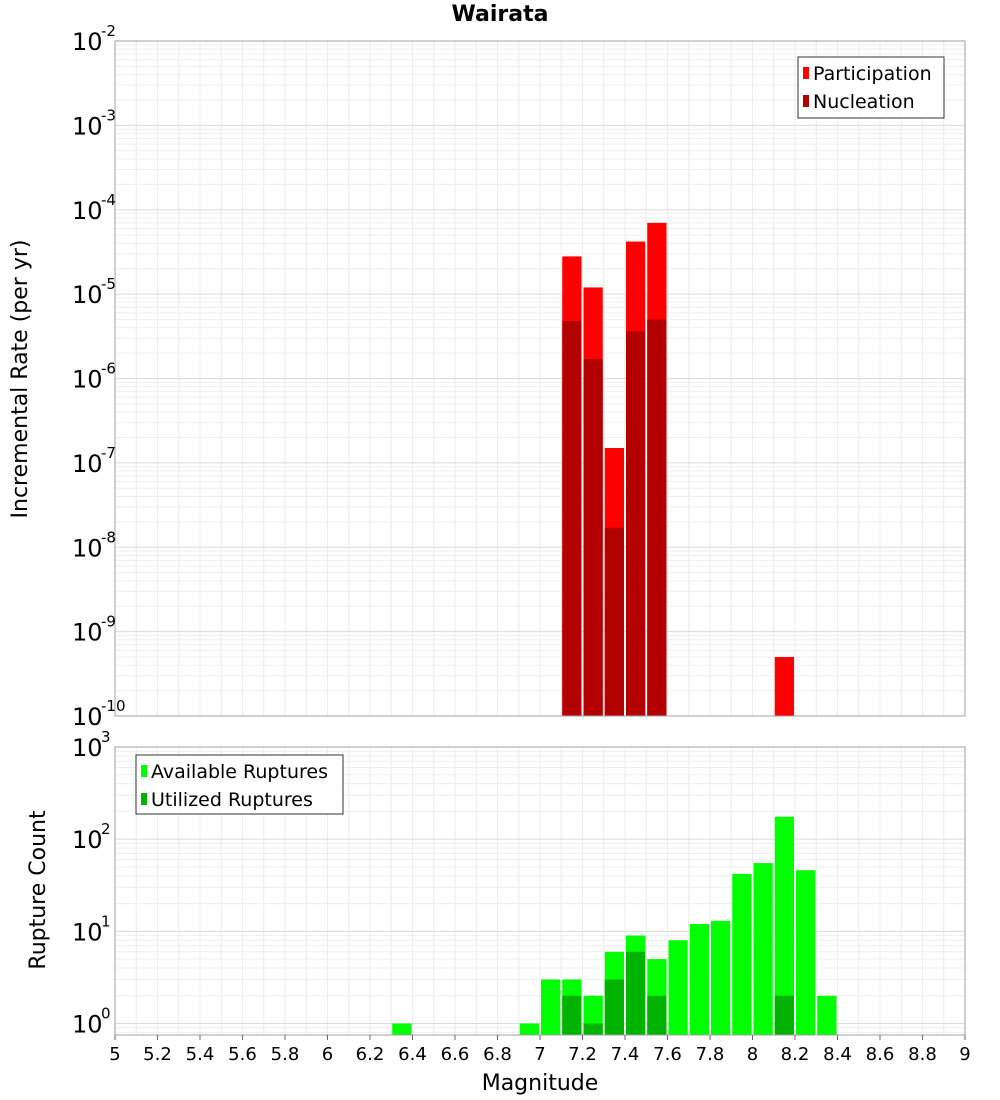 Image resolution: width=1000 pixels, height=1100 pixels. What do you see at coordinates (582, 1054) in the screenshot?
I see `x-tick-label: 7.2` at bounding box center [582, 1054].